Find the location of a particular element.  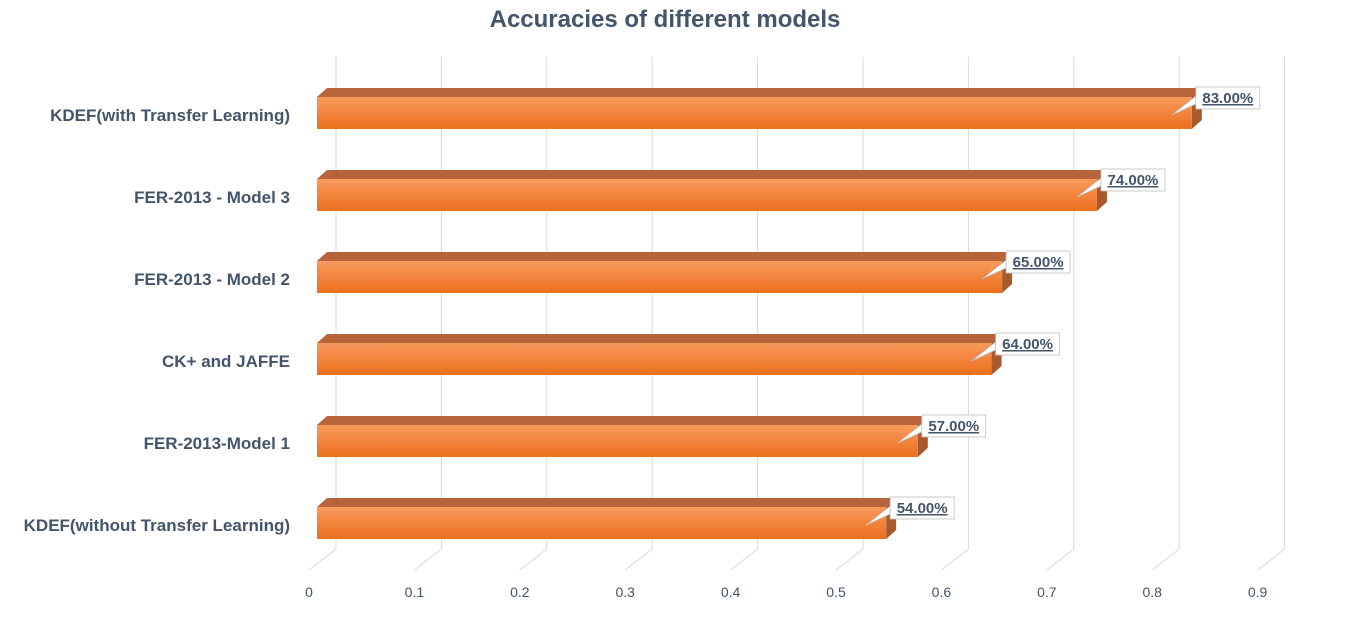

data-label: 54.00% is located at coordinates (910, 511).